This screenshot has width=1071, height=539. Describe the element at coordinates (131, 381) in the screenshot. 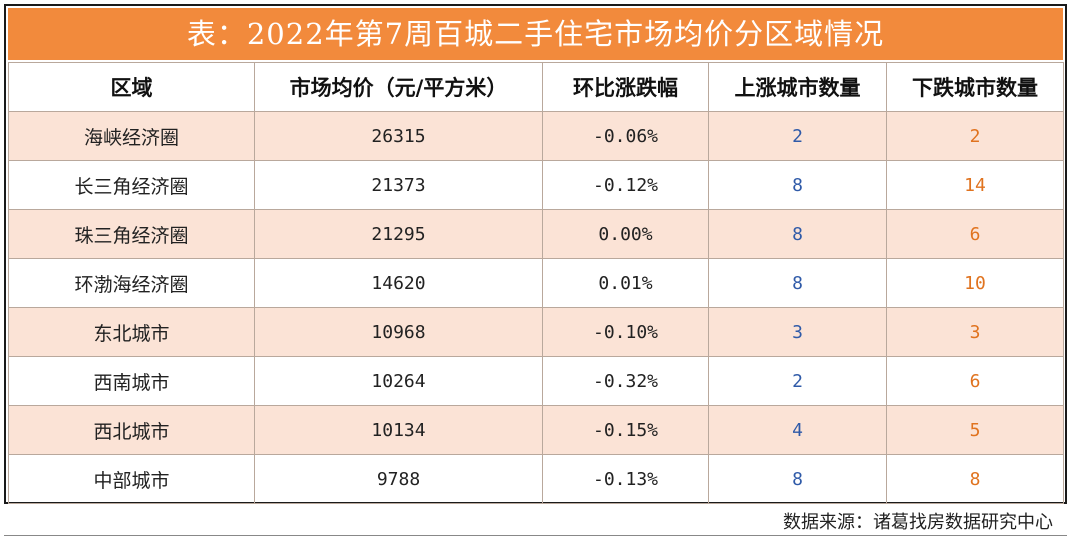

I see `region-cell: 西南城市` at that location.